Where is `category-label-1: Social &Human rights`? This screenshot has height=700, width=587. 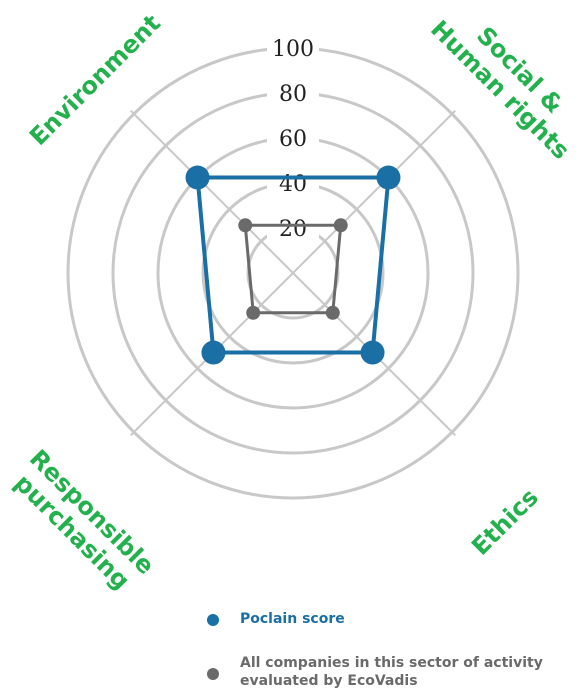 category-label-1: Social &Human rights is located at coordinates (506, 82).